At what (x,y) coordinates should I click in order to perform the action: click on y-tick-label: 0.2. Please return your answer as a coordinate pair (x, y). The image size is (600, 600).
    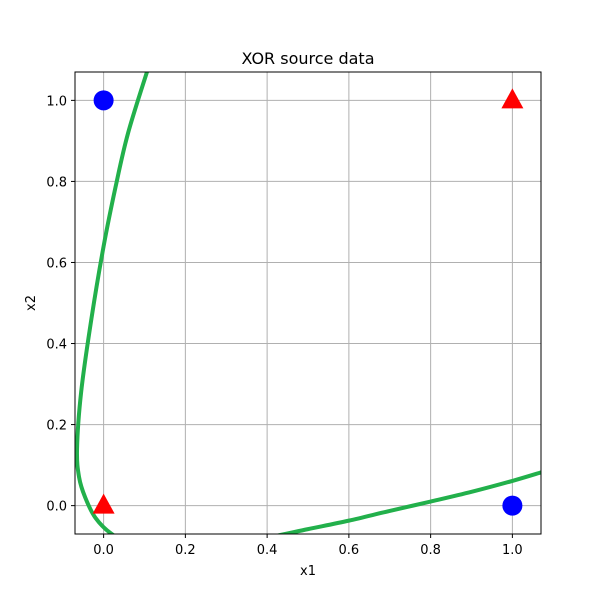
    Looking at the image, I should click on (56, 426).